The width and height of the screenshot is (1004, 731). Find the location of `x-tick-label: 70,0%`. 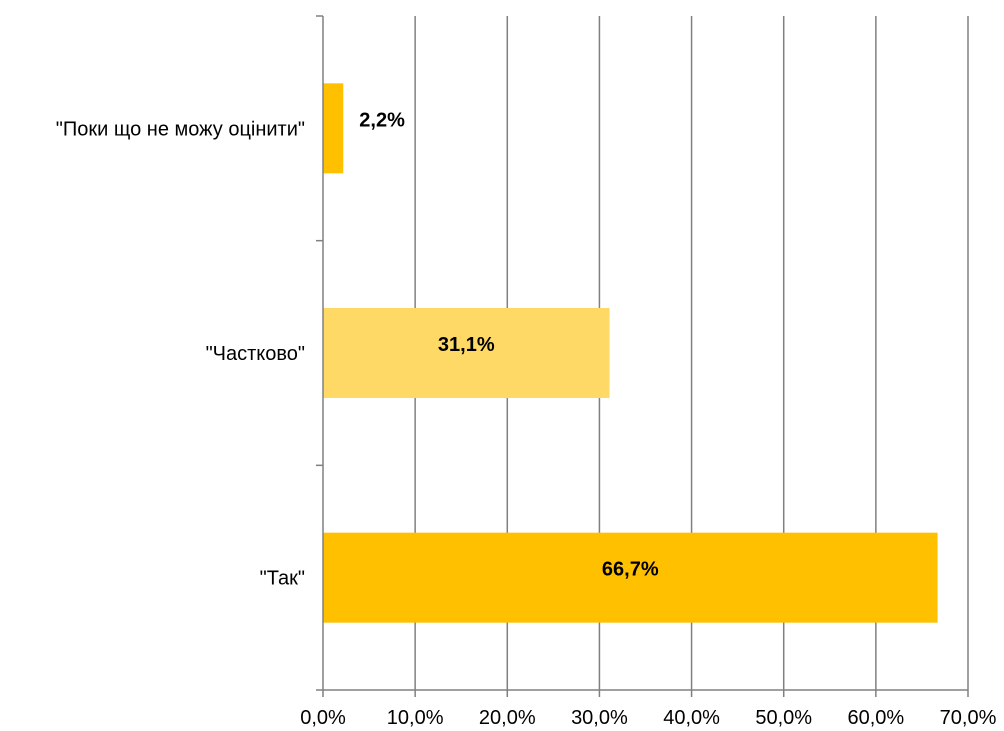

x-tick-label: 70,0% is located at coordinates (968, 718).